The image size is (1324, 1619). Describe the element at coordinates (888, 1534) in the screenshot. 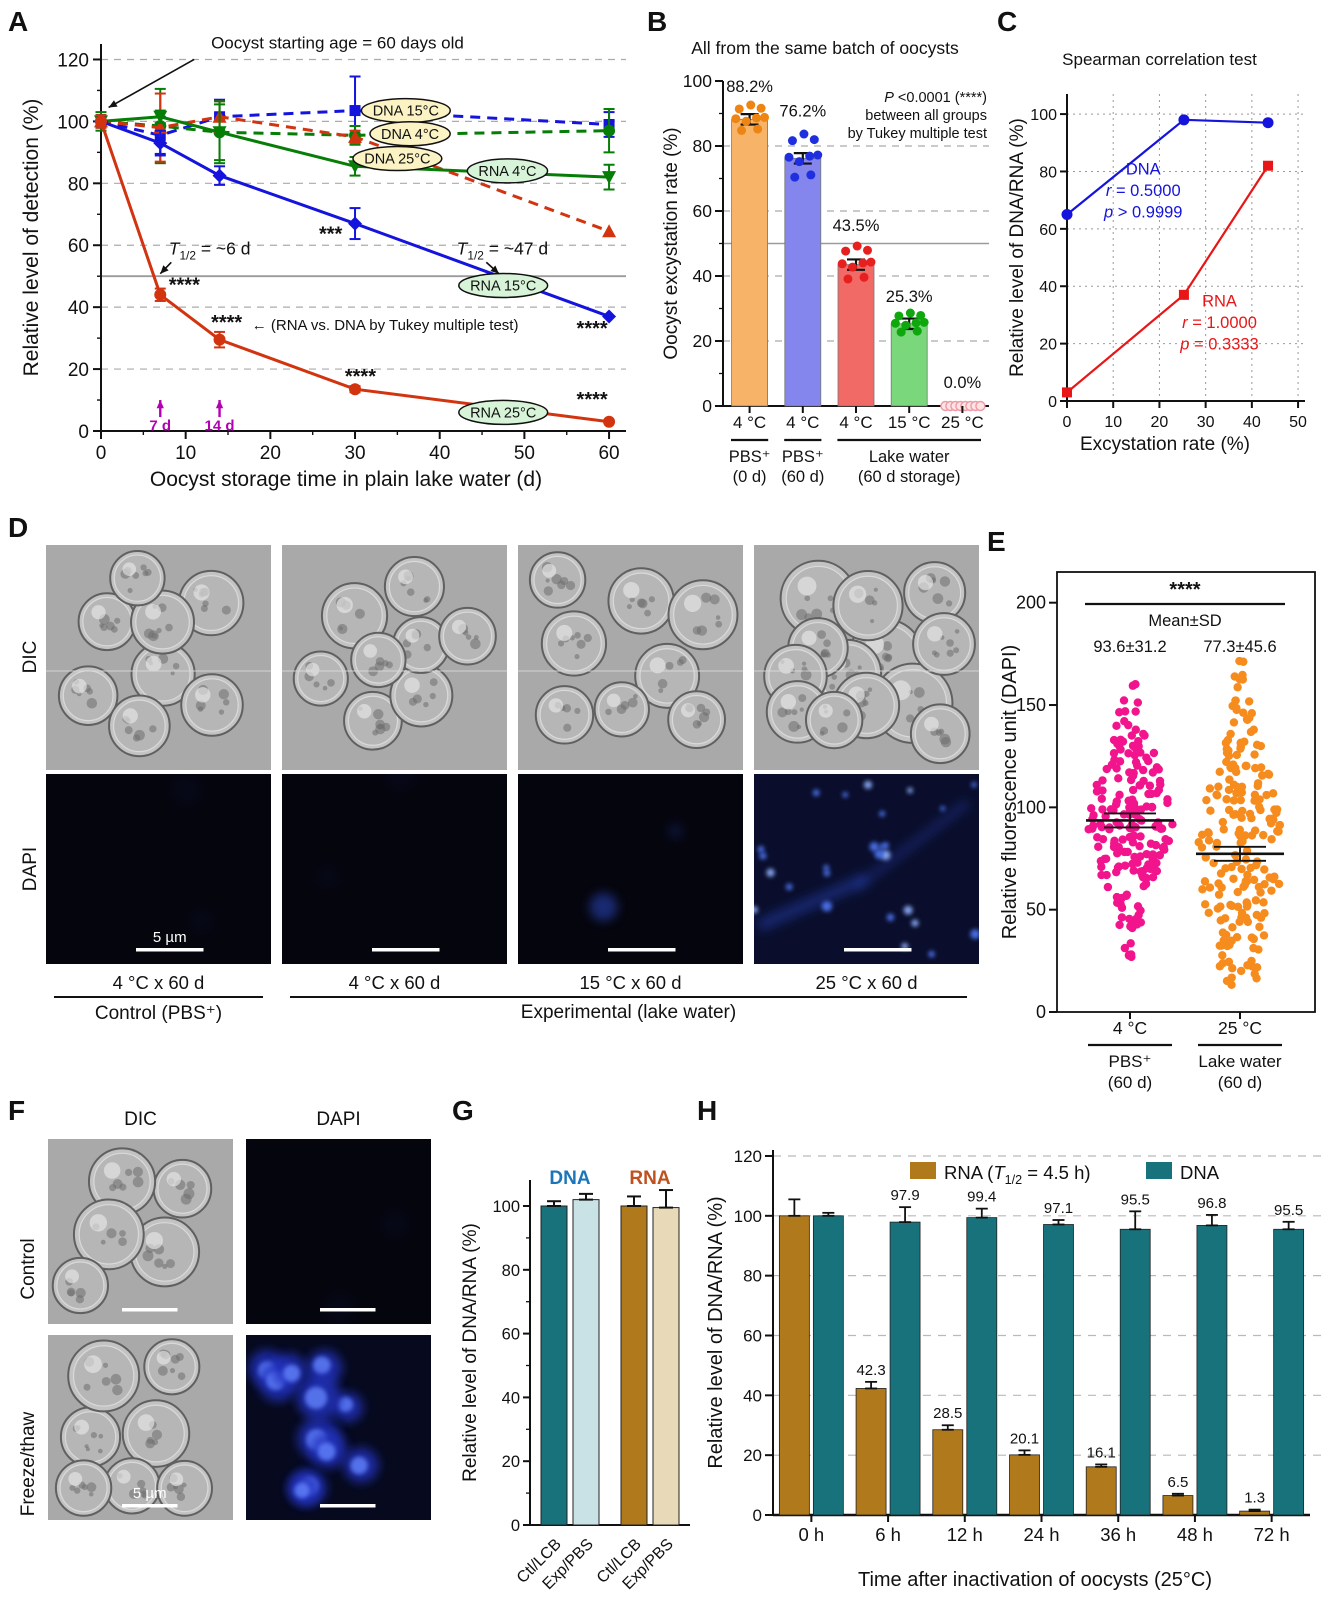

I see `svg-text: 6 h` at that location.